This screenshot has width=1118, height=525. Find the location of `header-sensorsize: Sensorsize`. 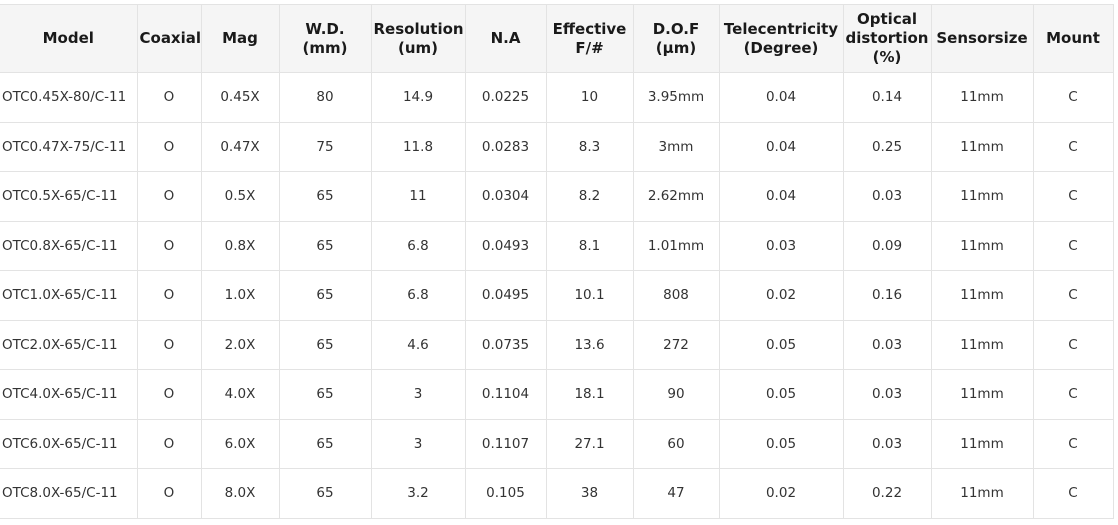

header-sensorsize: Sensorsize is located at coordinates (982, 38).